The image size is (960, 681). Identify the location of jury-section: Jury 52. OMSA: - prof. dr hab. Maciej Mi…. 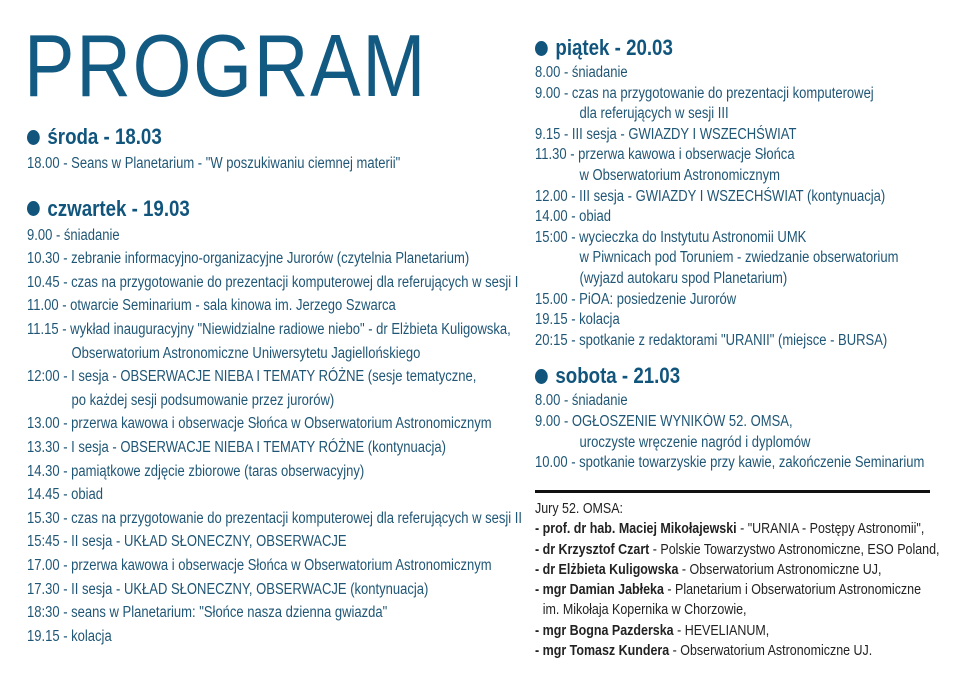
(737, 575).